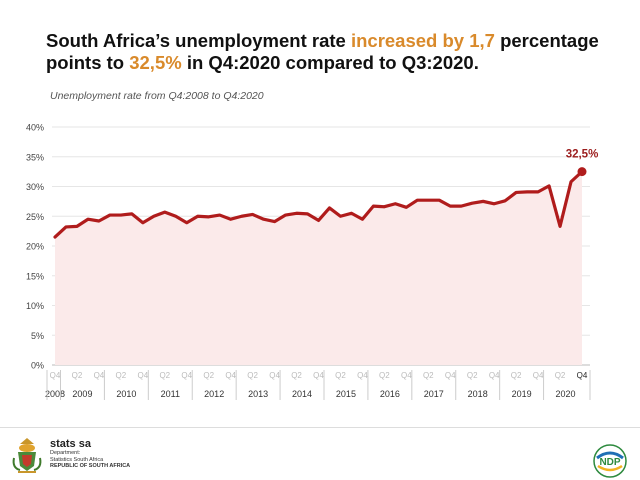 The height and width of the screenshot is (480, 640). Describe the element at coordinates (65, 453) in the screenshot. I see `department-line: Department:` at that location.